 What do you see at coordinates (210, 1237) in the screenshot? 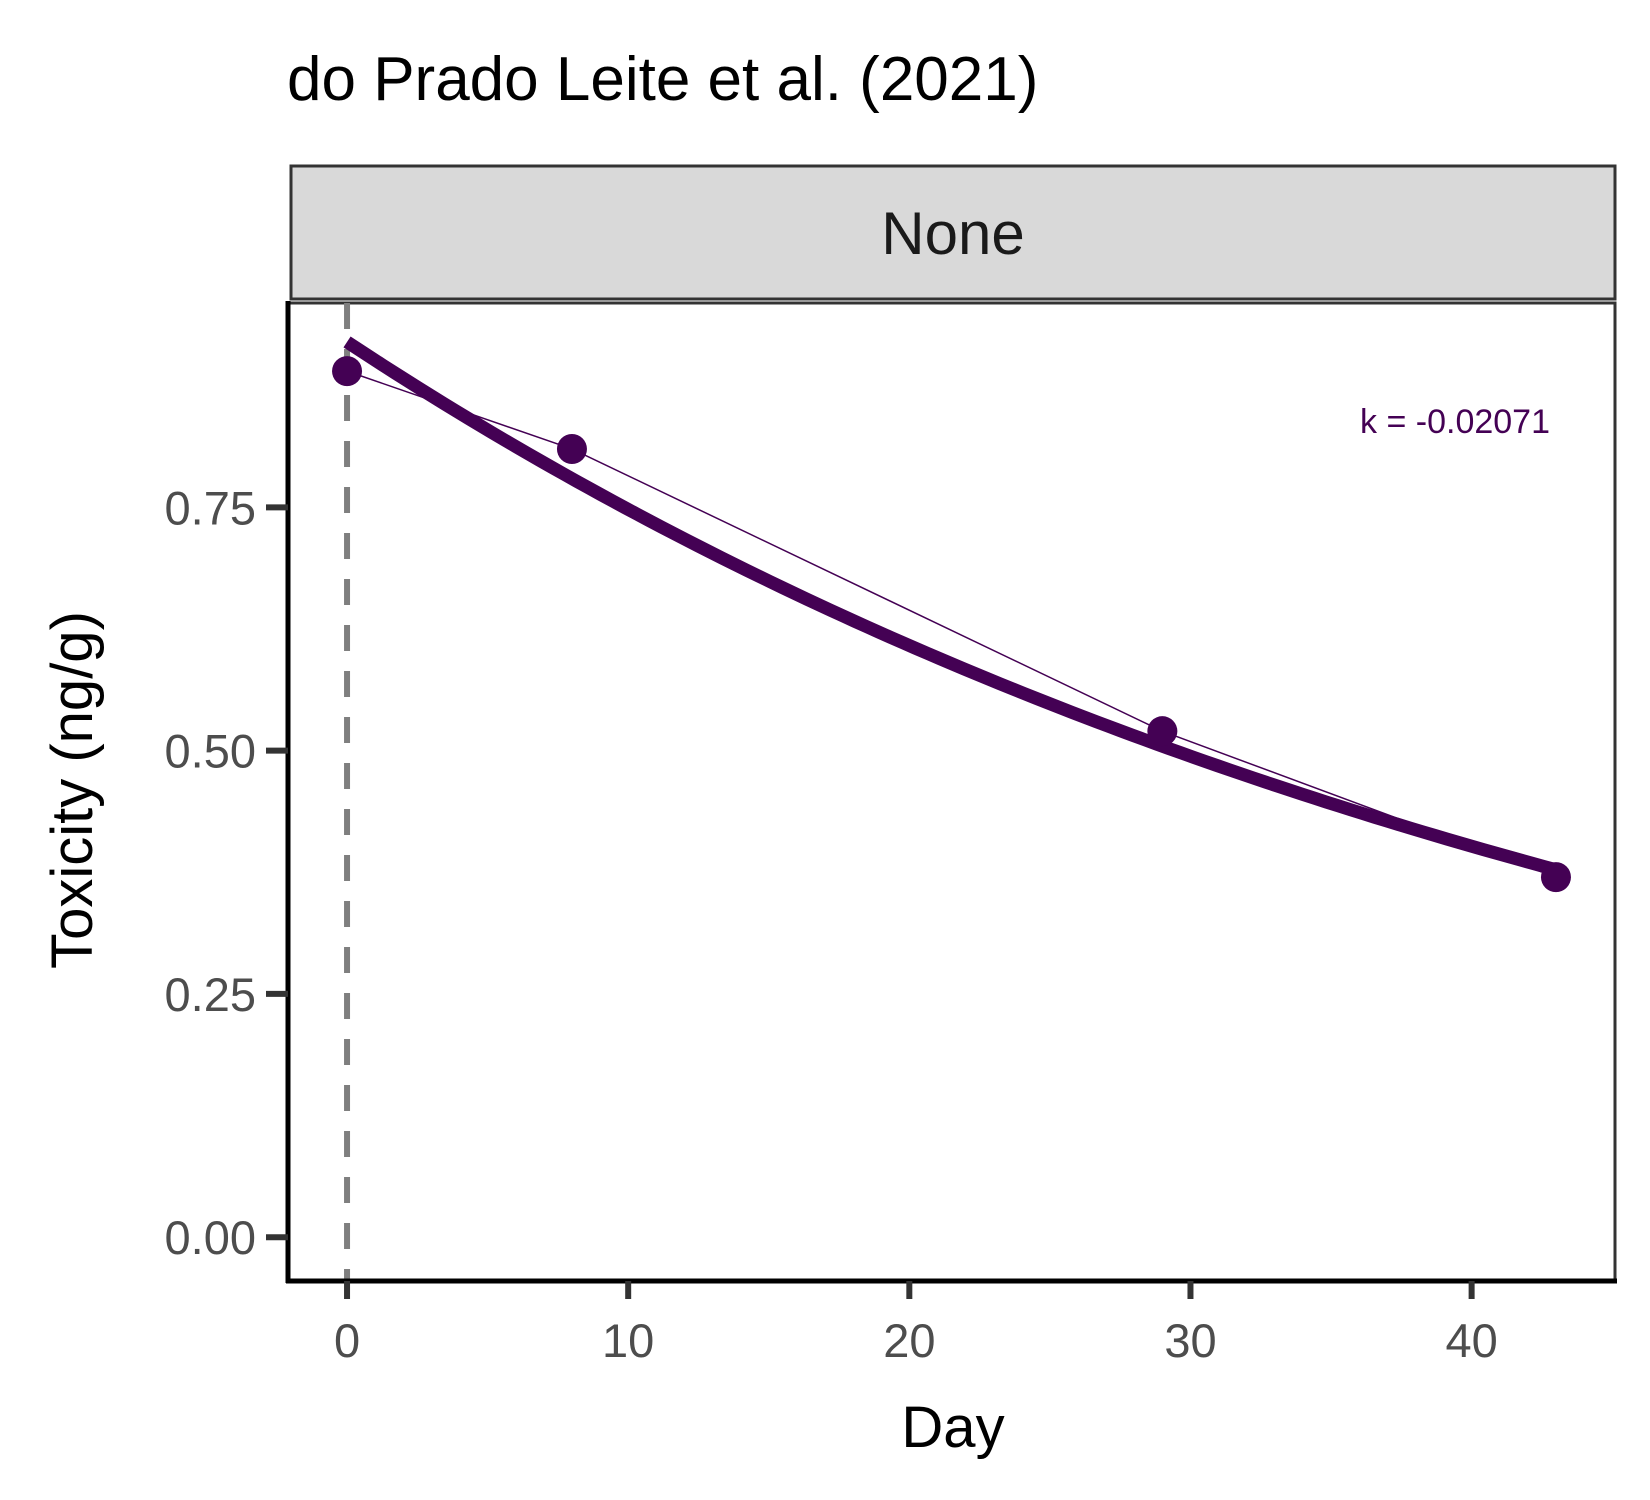
I see `y-tick-label: 0.00` at bounding box center [210, 1237].